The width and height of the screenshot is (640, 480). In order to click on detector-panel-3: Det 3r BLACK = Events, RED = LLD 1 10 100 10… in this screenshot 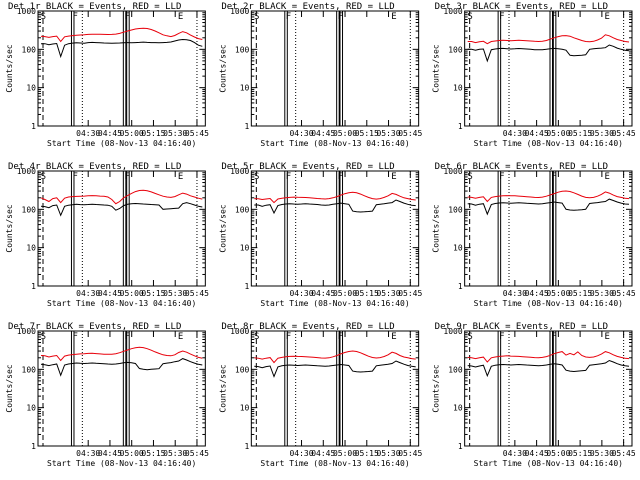, I will do `click(534, 75)`.